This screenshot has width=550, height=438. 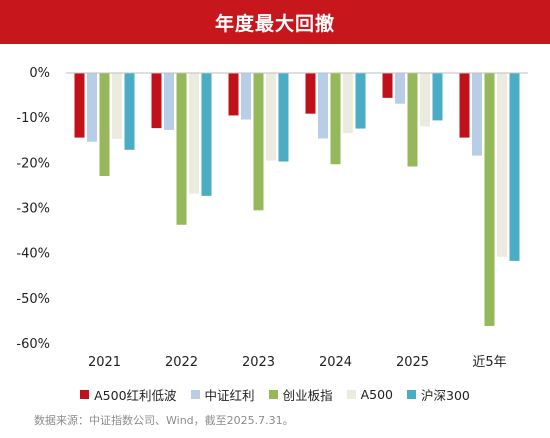 What do you see at coordinates (412, 362) in the screenshot?
I see `x-tick-label: 2025` at bounding box center [412, 362].